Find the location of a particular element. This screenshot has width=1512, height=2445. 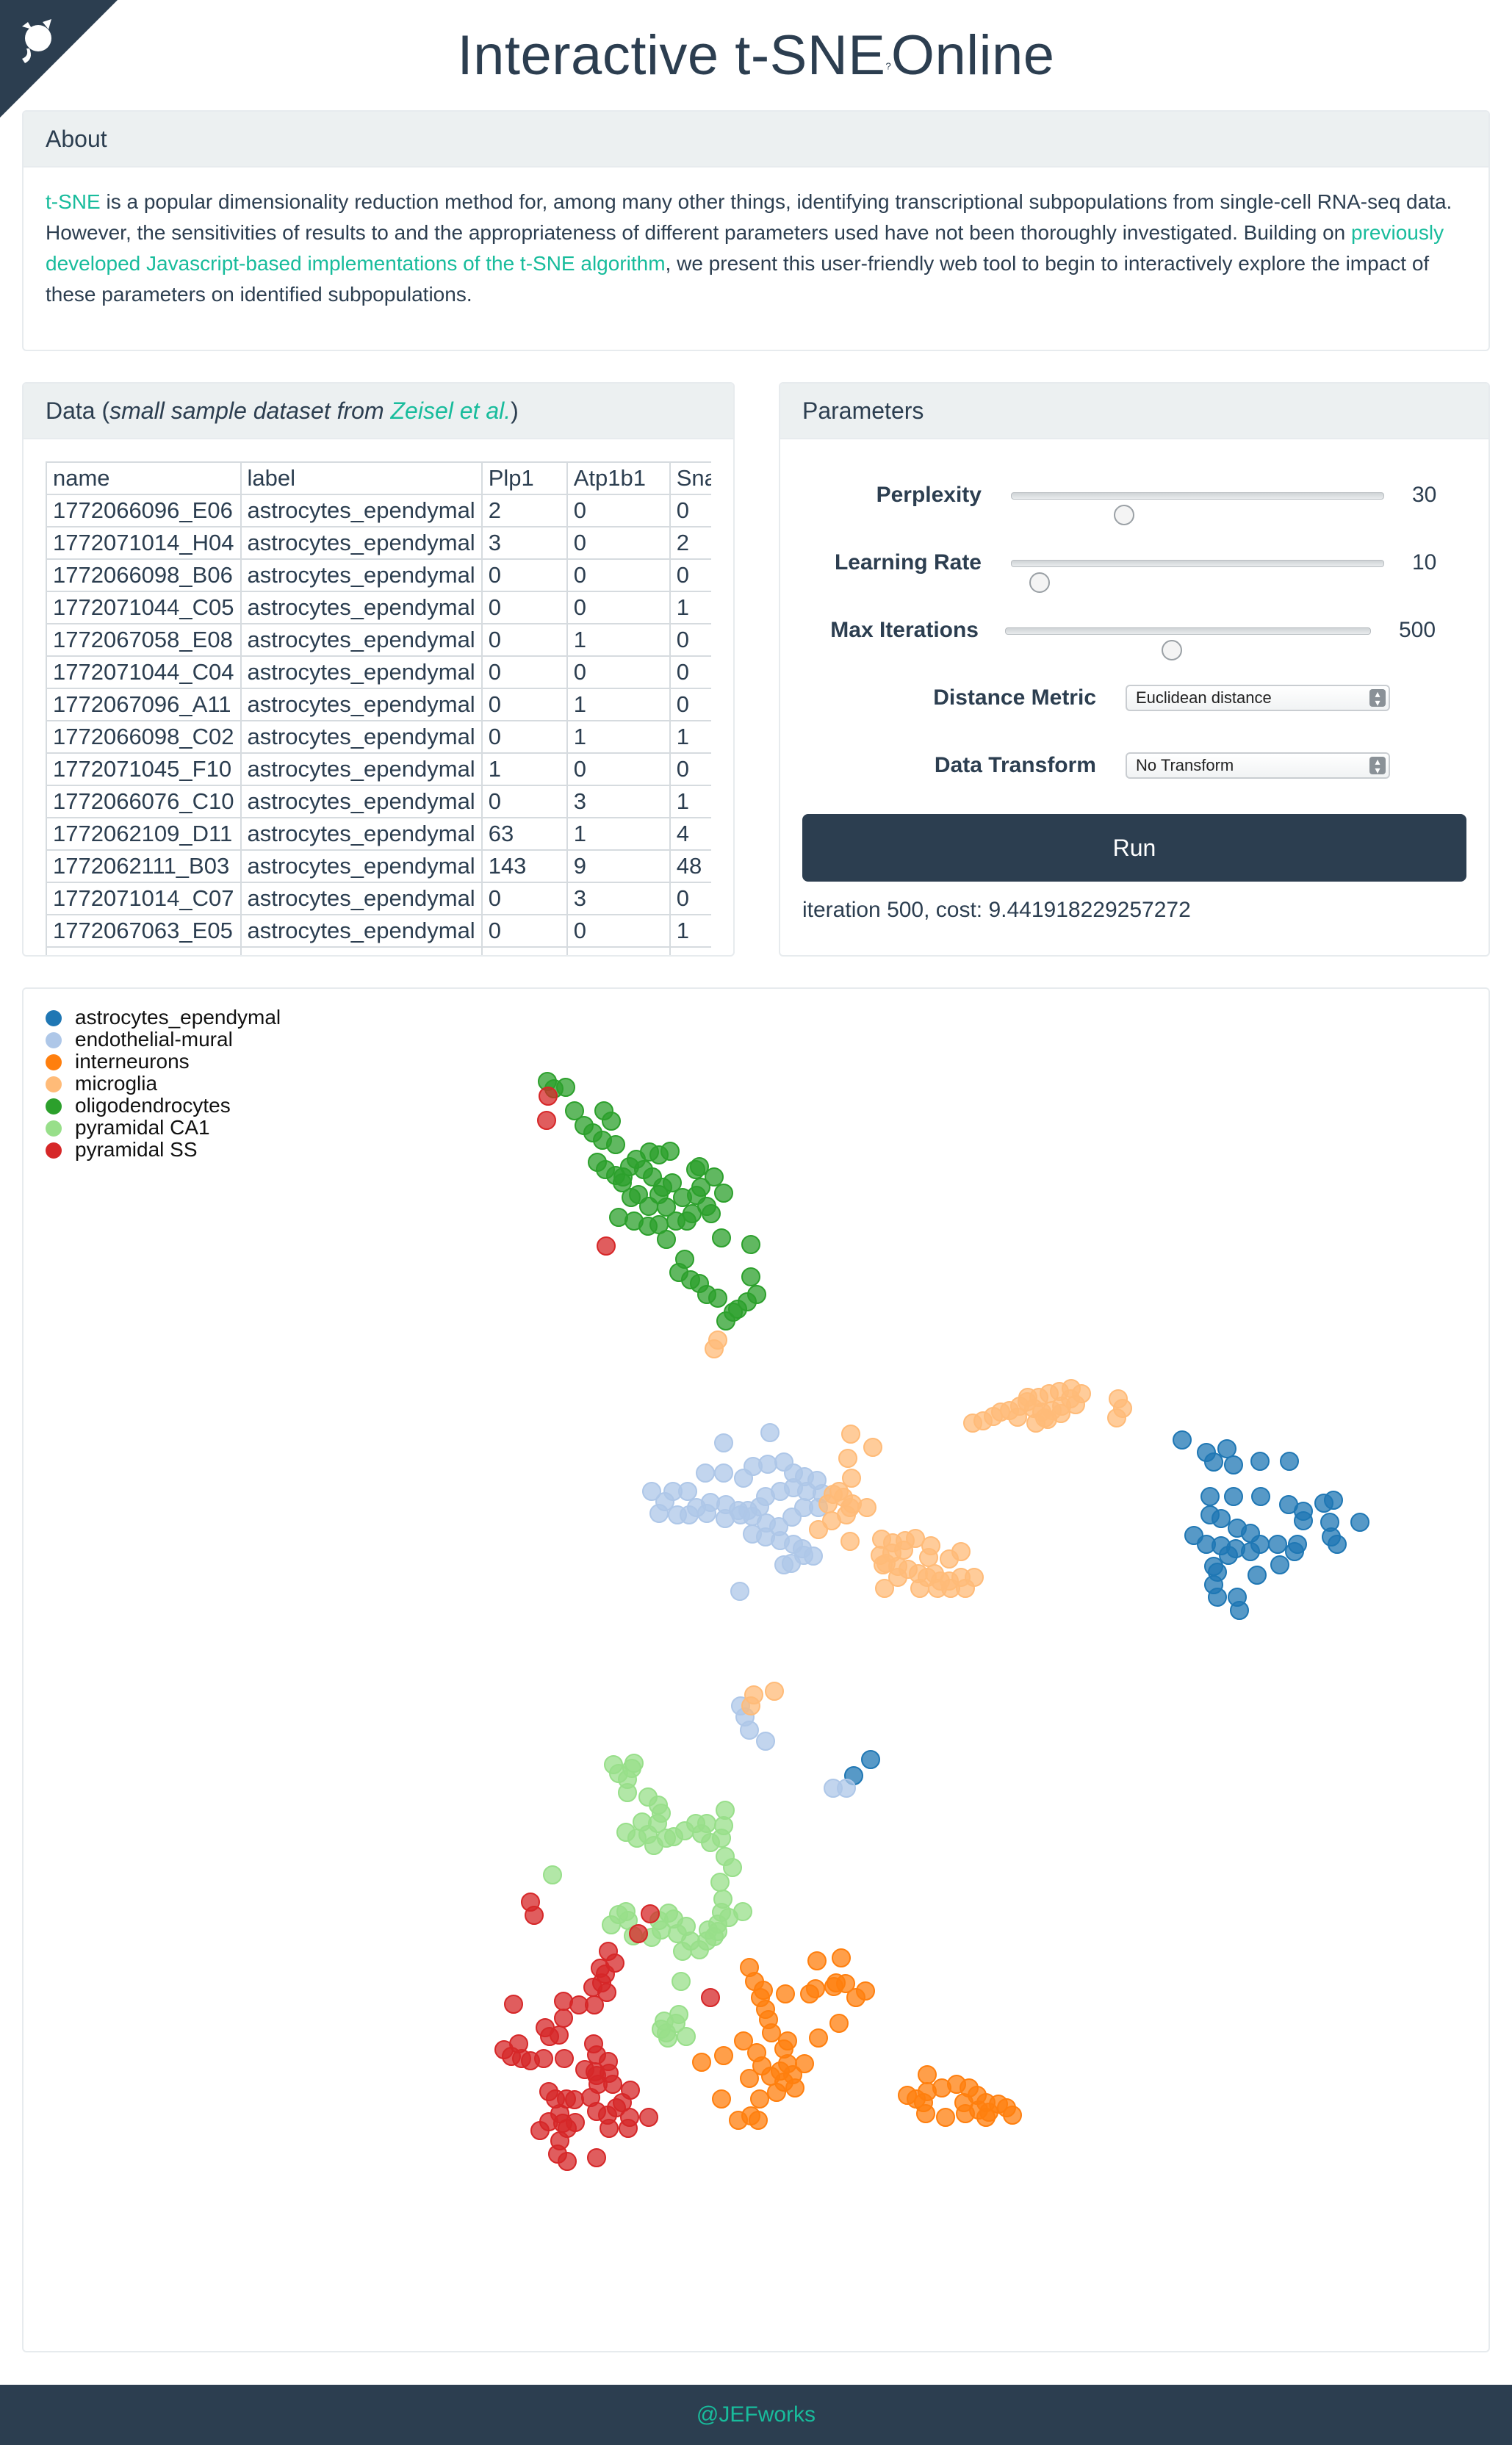

help-link: ? is located at coordinates (888, 66).